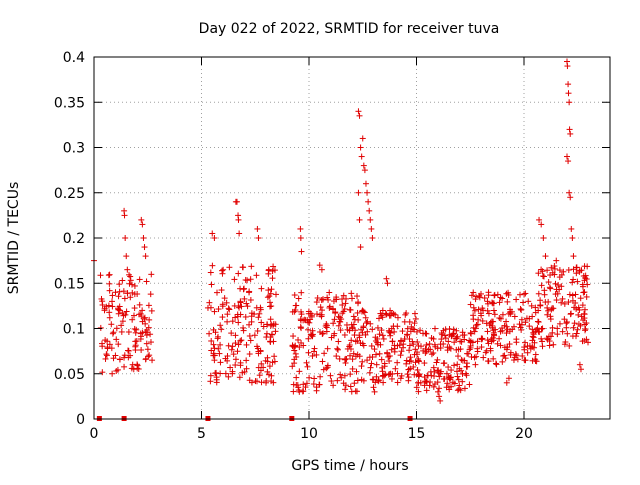 The height and width of the screenshot is (485, 640). What do you see at coordinates (14, 238) in the screenshot?
I see `y-axis-label: SRMTID / TECUs` at bounding box center [14, 238].